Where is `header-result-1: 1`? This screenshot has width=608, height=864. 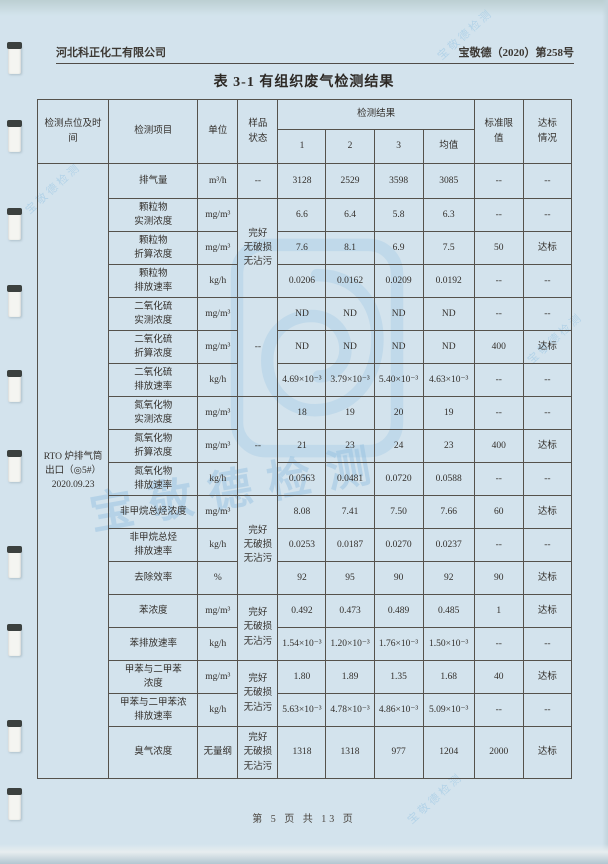 header-result-1: 1 is located at coordinates (302, 146).